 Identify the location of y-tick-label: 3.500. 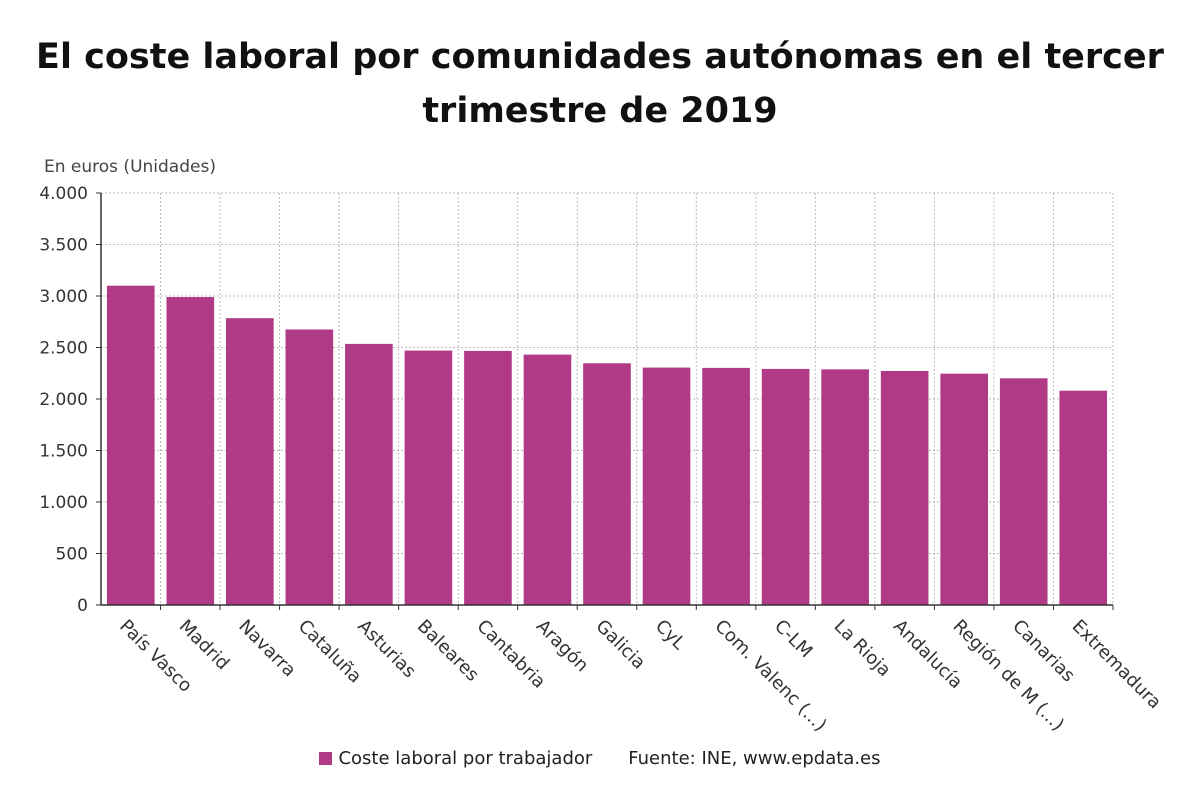
(63, 246).